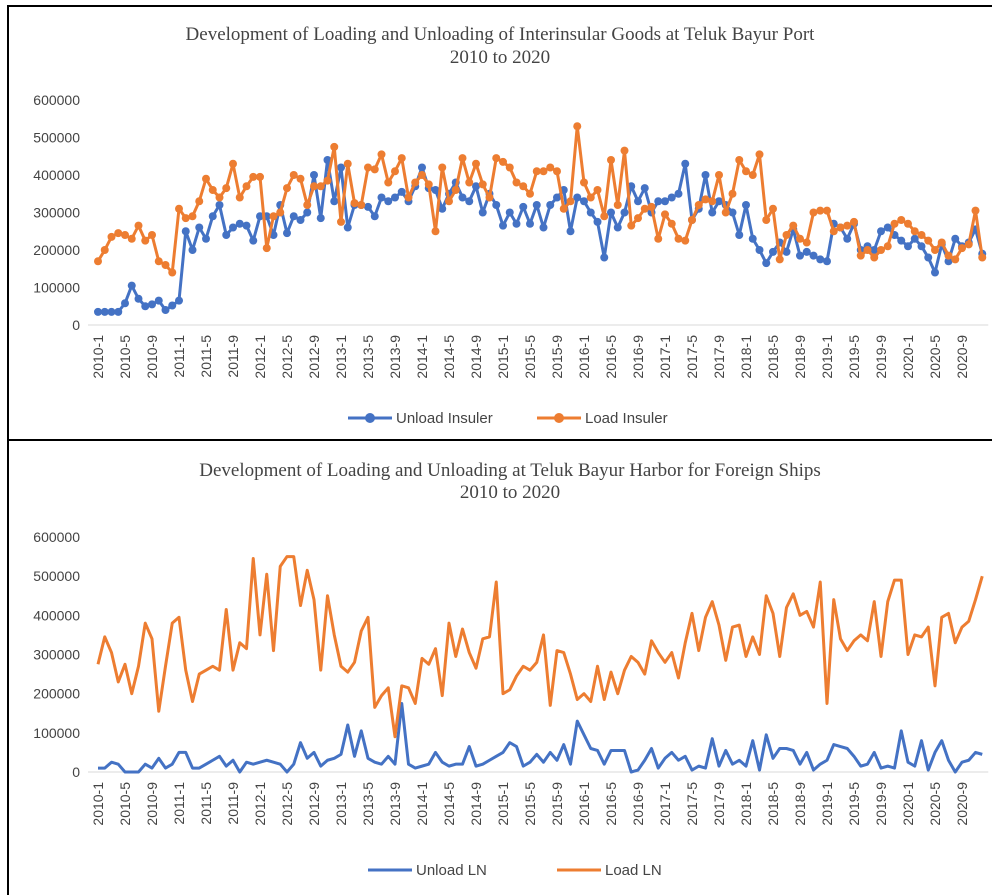  What do you see at coordinates (56, 733) in the screenshot?
I see `y-tick-label: 100000` at bounding box center [56, 733].